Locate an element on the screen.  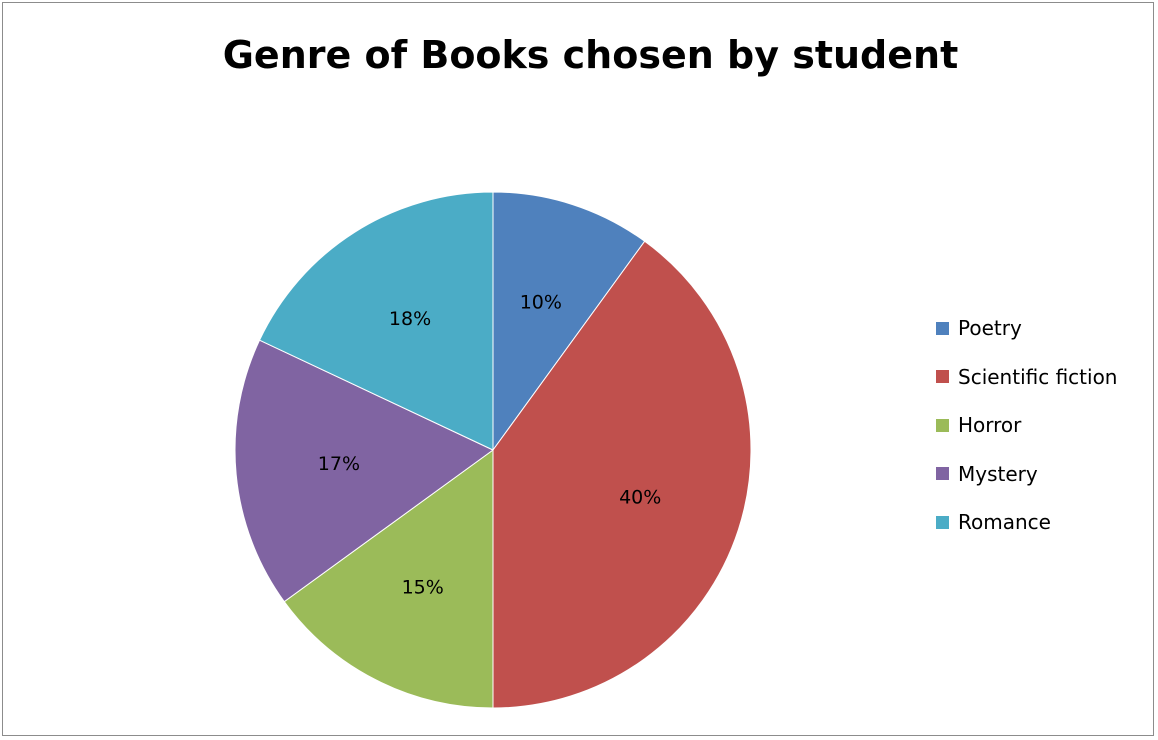
legend-item: Scientific fiction is located at coordinates (1026, 377).